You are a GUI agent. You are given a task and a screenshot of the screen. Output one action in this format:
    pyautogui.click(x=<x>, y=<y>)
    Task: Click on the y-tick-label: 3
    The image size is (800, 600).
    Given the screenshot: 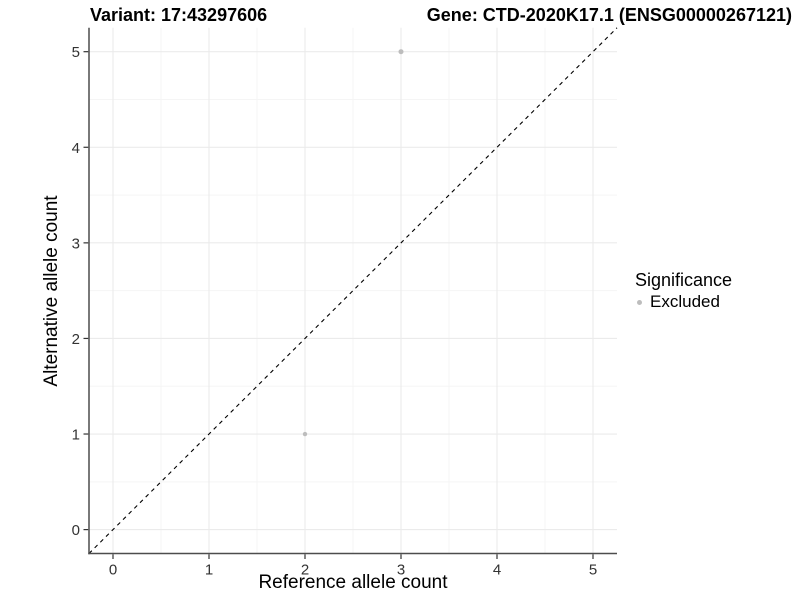 What is the action you would take?
    pyautogui.click(x=76, y=243)
    